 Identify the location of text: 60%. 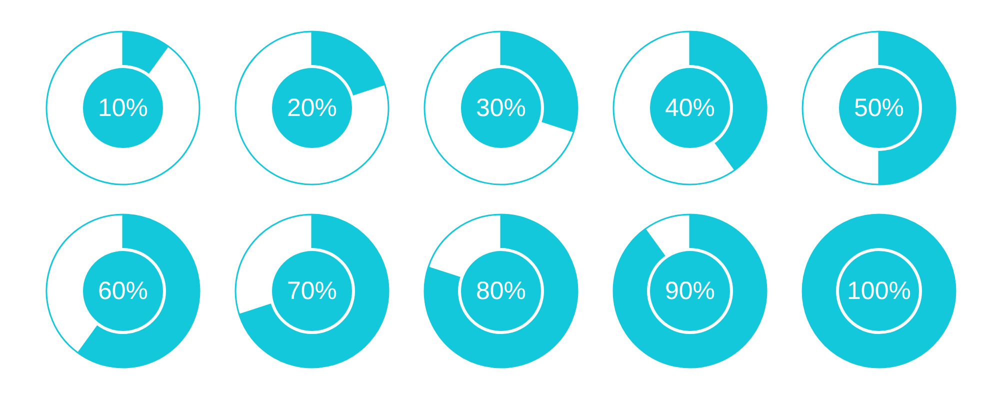
(123, 291).